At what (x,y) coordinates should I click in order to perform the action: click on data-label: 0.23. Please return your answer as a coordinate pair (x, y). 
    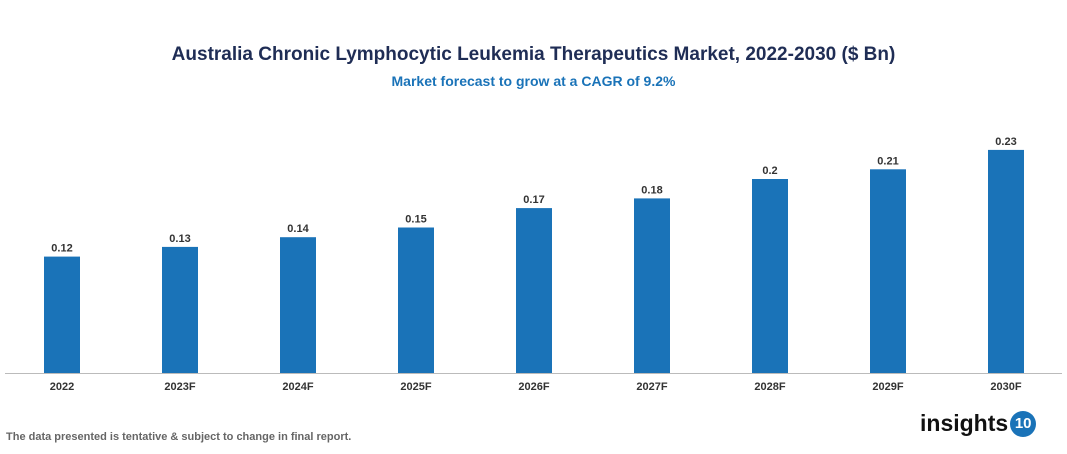
    Looking at the image, I should click on (1005, 142).